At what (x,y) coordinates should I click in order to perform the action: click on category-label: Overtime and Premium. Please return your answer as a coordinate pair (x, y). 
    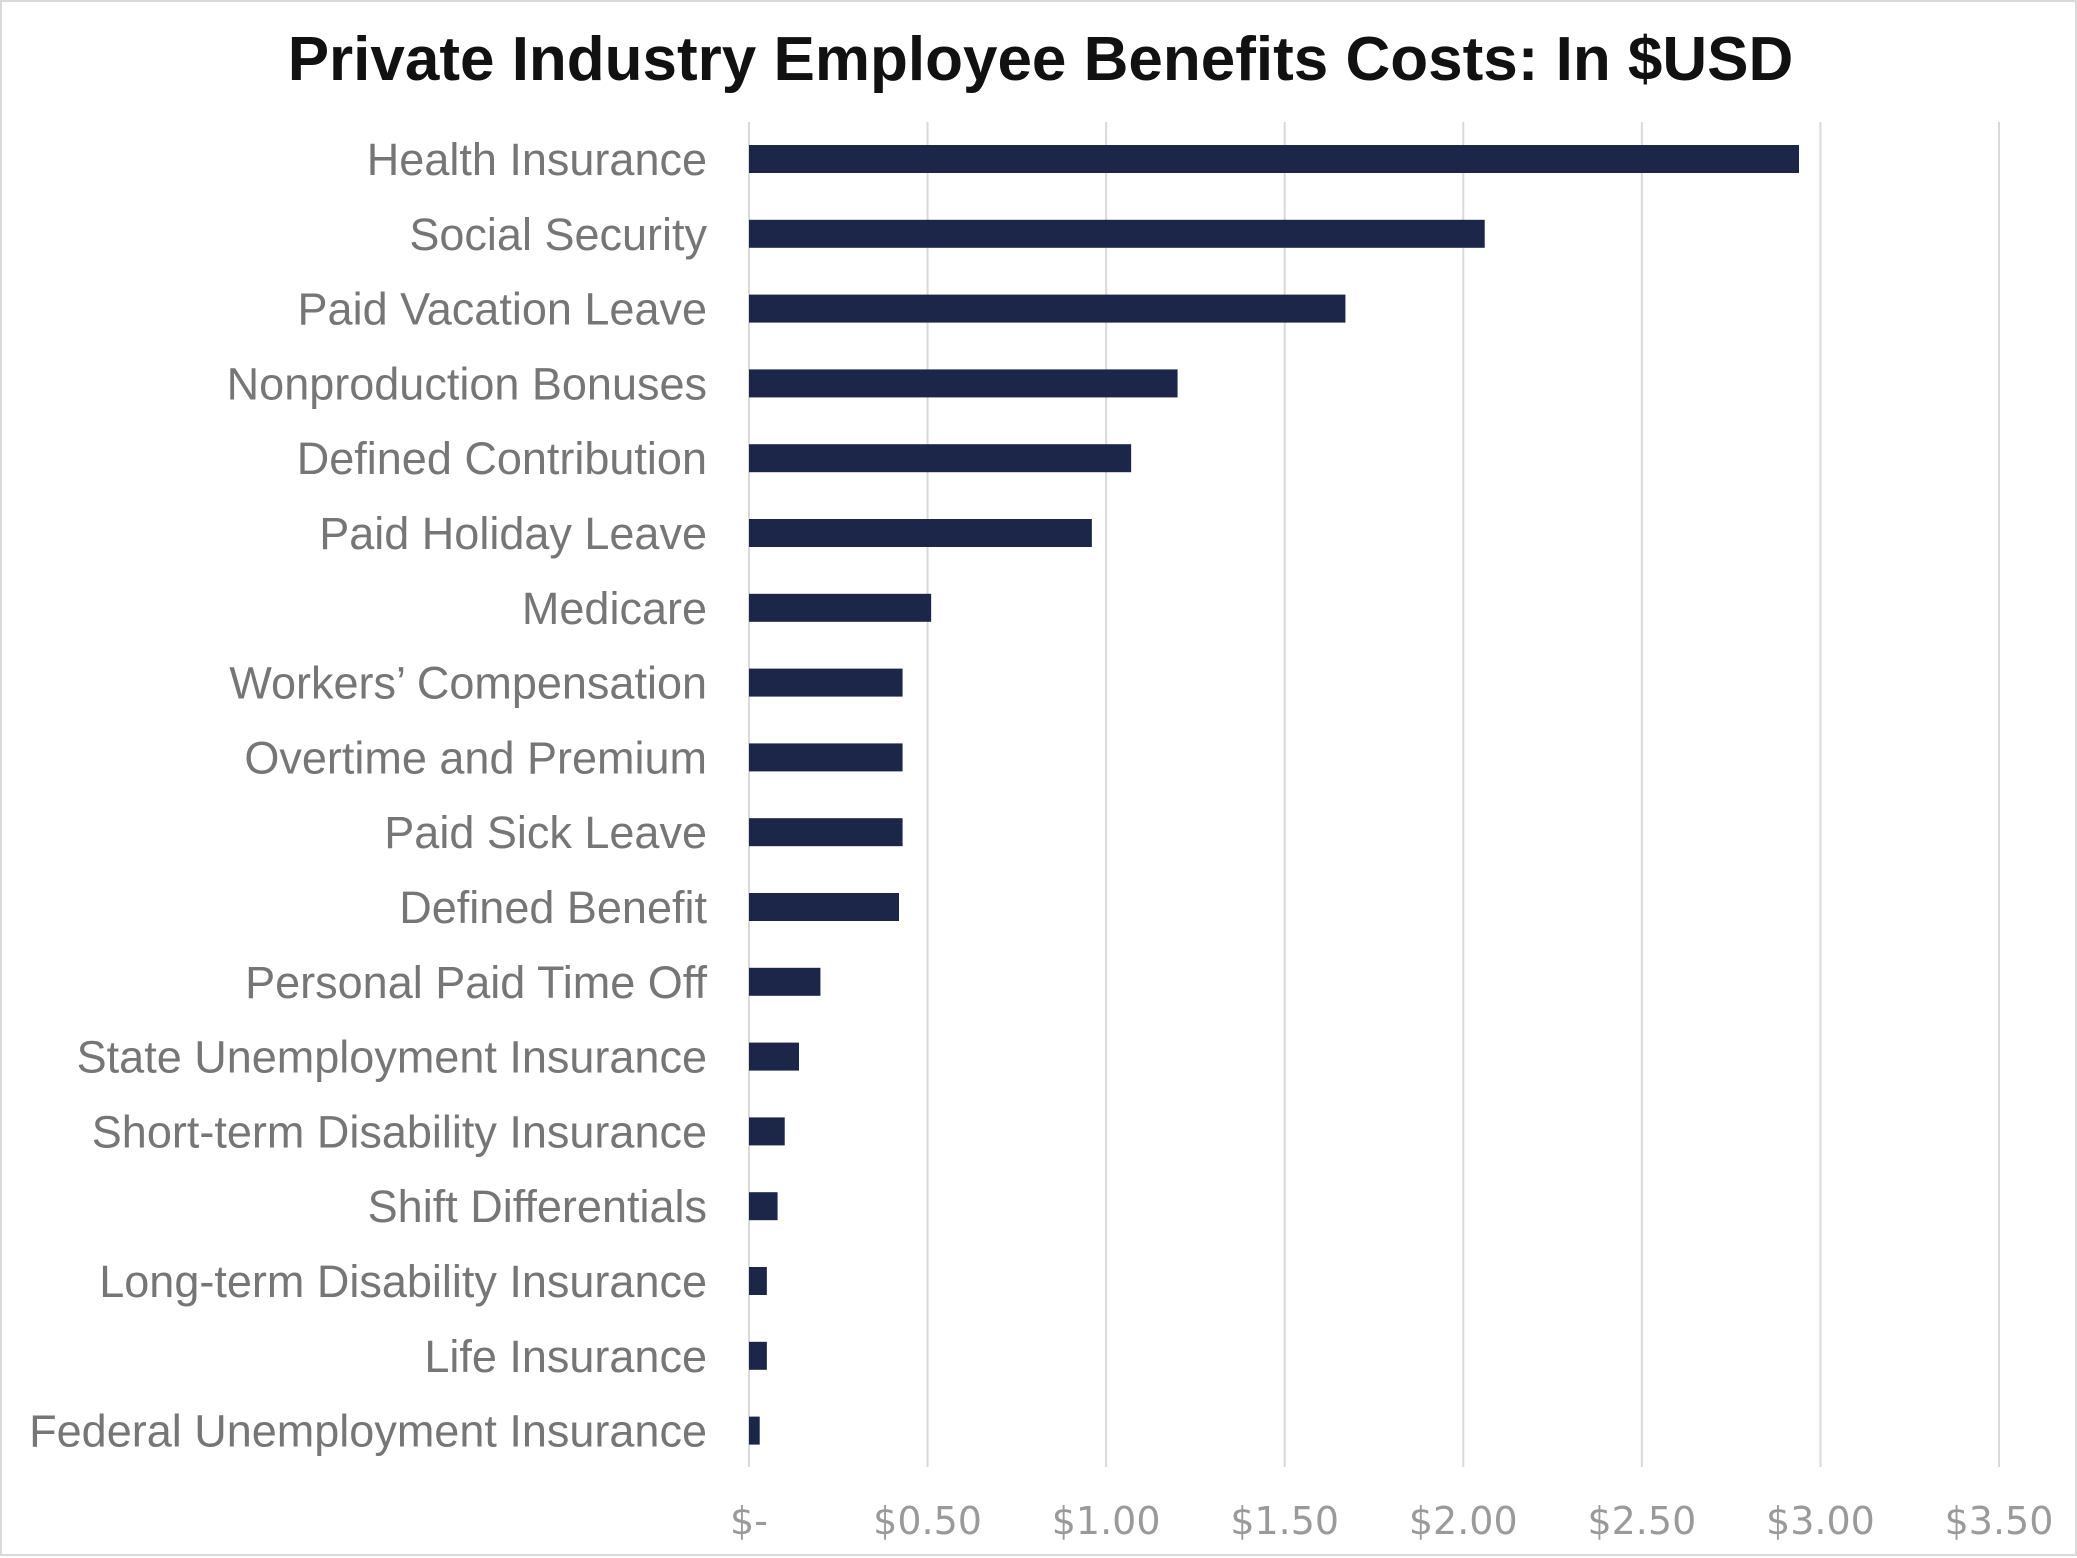
    Looking at the image, I should click on (475, 757).